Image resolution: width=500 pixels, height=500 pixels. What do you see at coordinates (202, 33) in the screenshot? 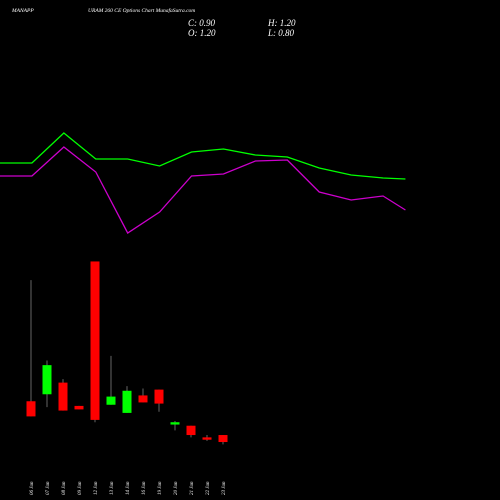
I see `stat-open: O: 1.20` at bounding box center [202, 33].